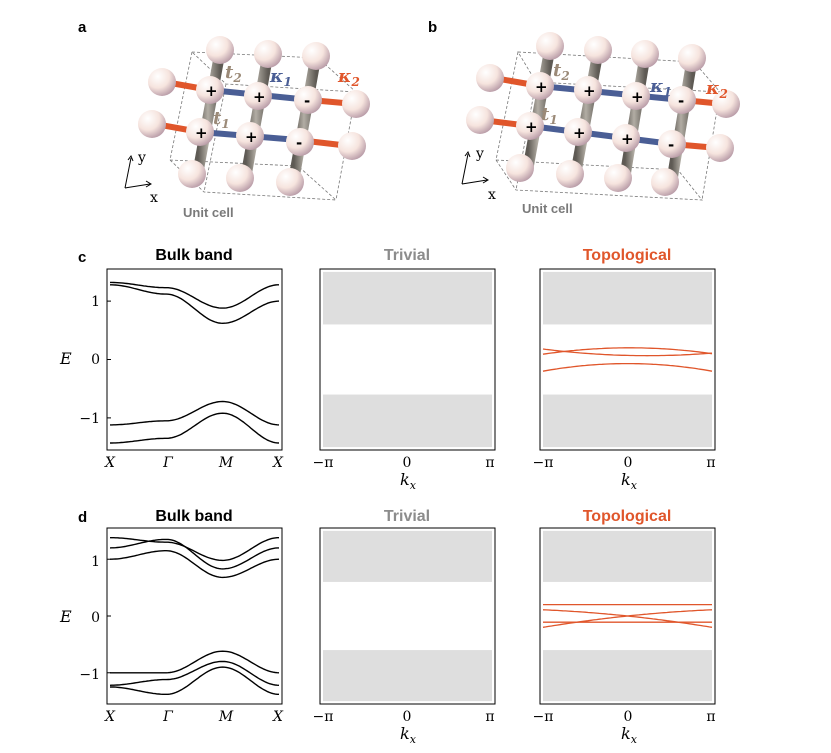  What do you see at coordinates (489, 463) in the screenshot?
I see `ktick-c-triv-pi: π` at bounding box center [489, 463].